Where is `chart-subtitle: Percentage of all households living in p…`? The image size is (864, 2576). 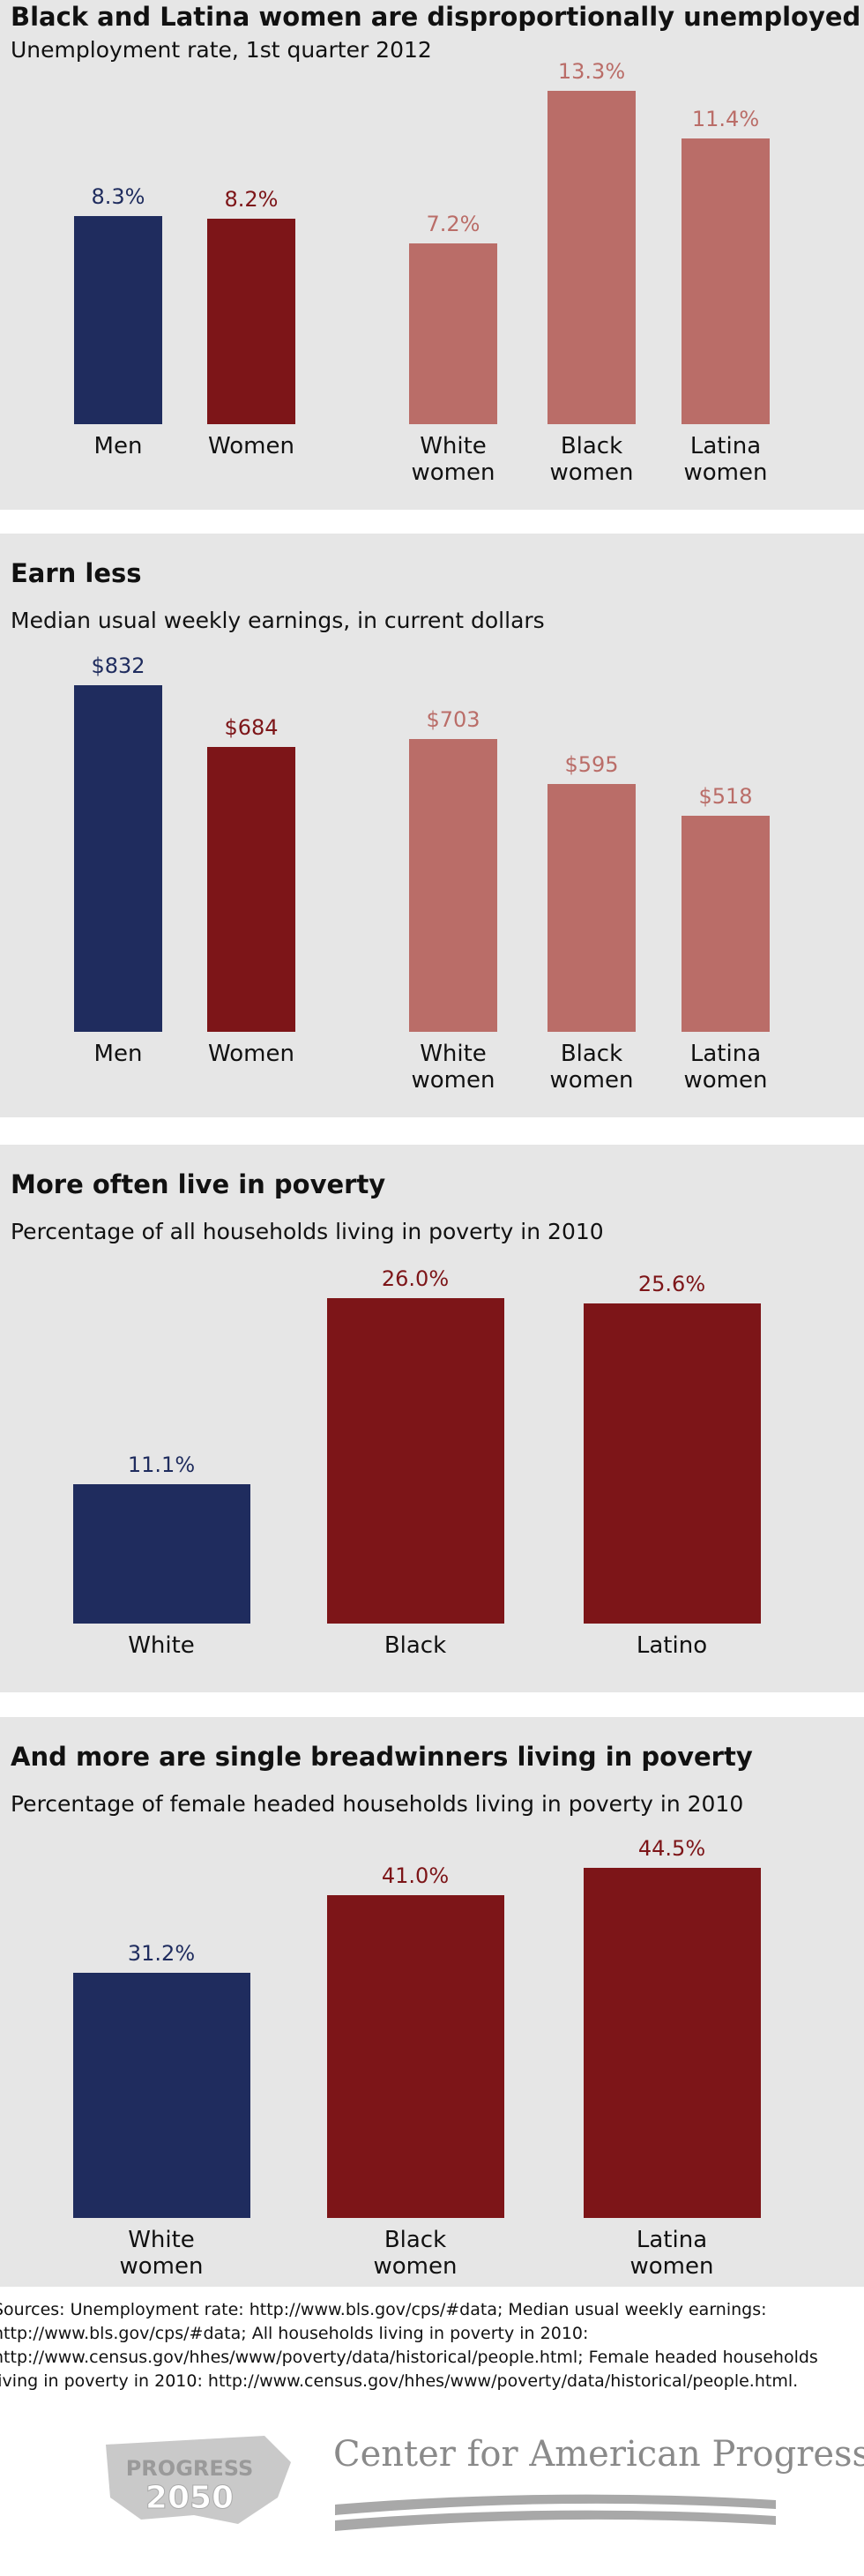
chart-subtitle: Percentage of all households living in p… is located at coordinates (307, 1231).